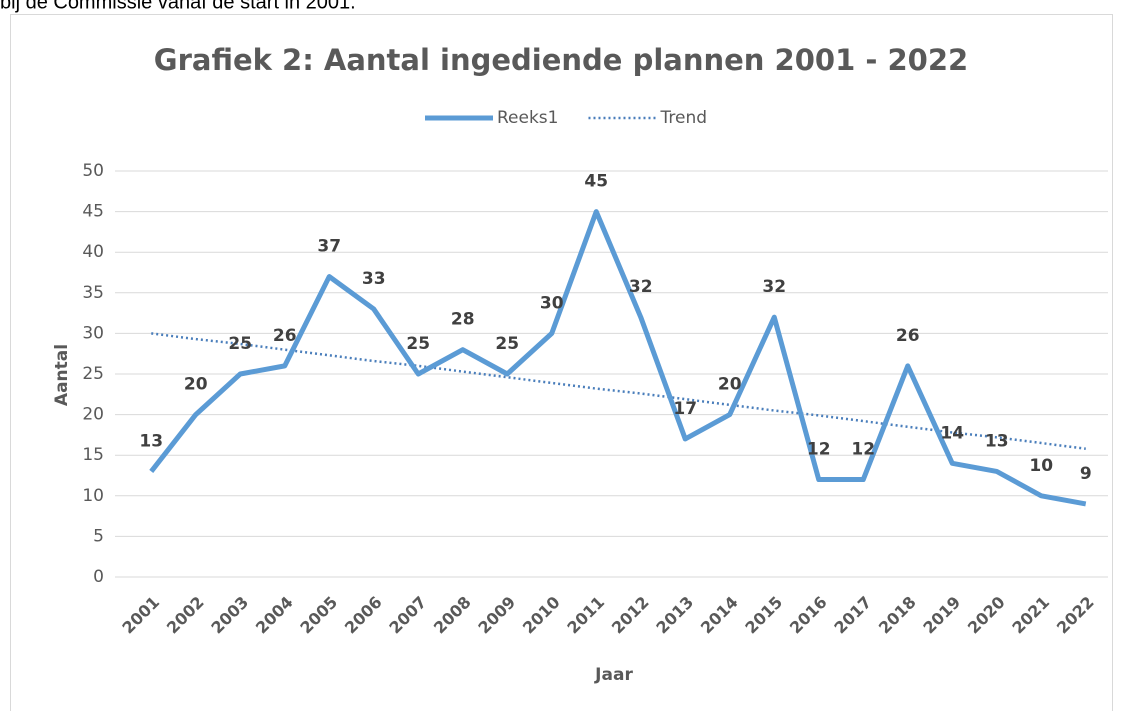  I want to click on data-label: 45, so click(596, 182).